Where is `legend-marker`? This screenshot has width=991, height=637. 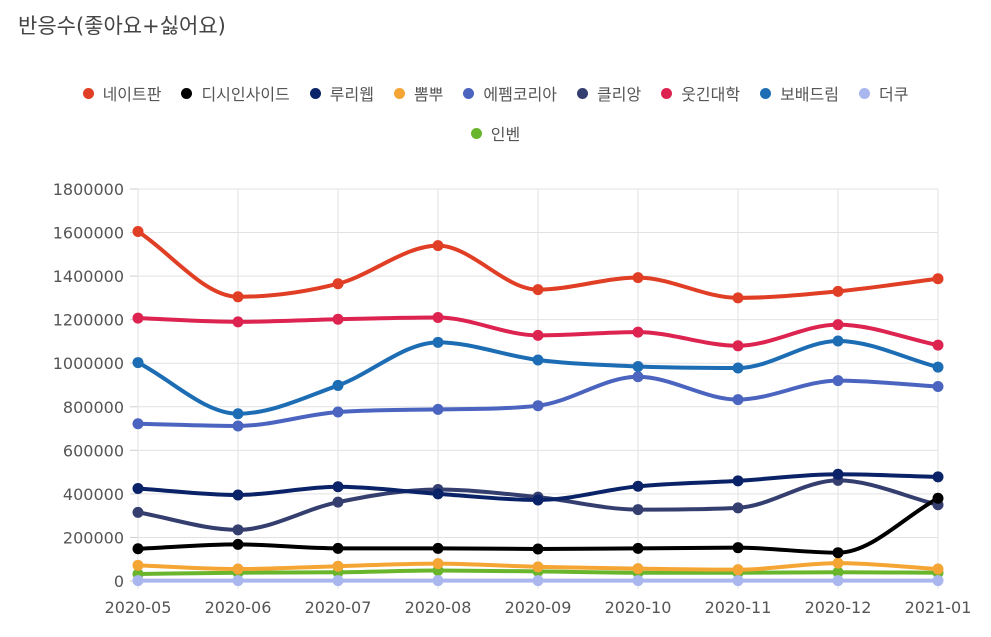
legend-marker is located at coordinates (766, 93).